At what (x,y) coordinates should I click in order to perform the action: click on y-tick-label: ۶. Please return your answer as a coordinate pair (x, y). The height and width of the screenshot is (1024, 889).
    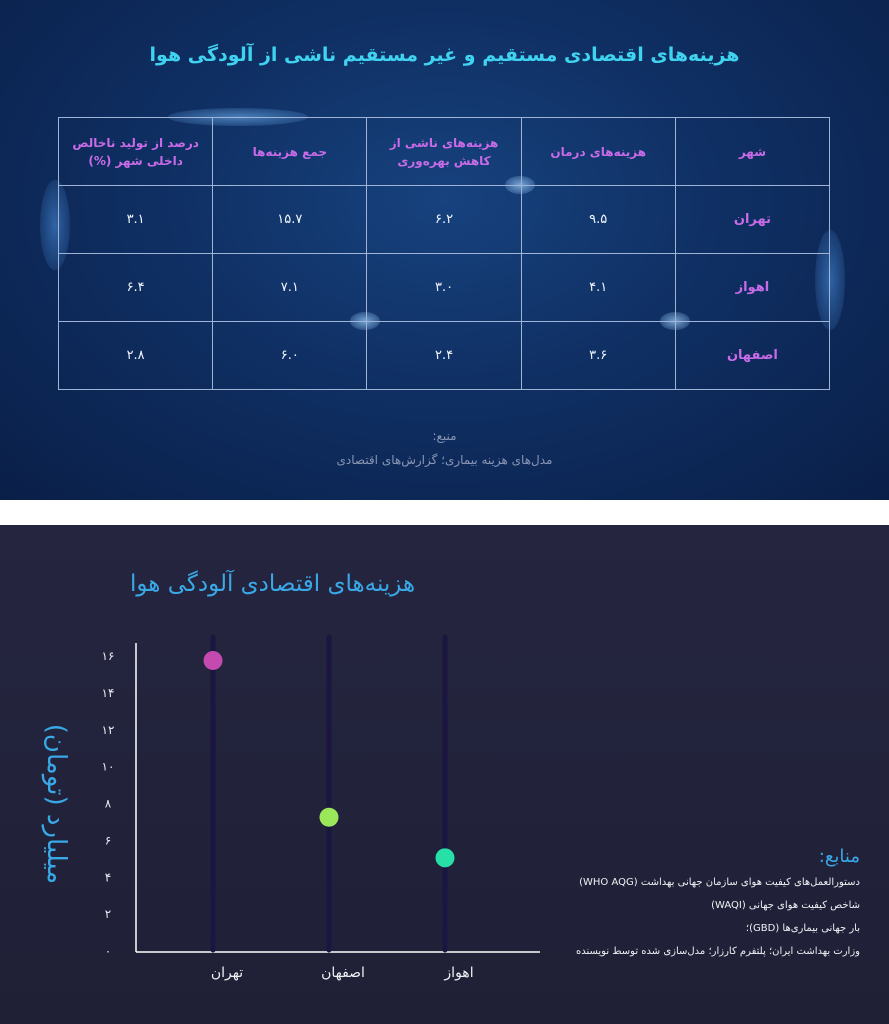
    Looking at the image, I should click on (108, 840).